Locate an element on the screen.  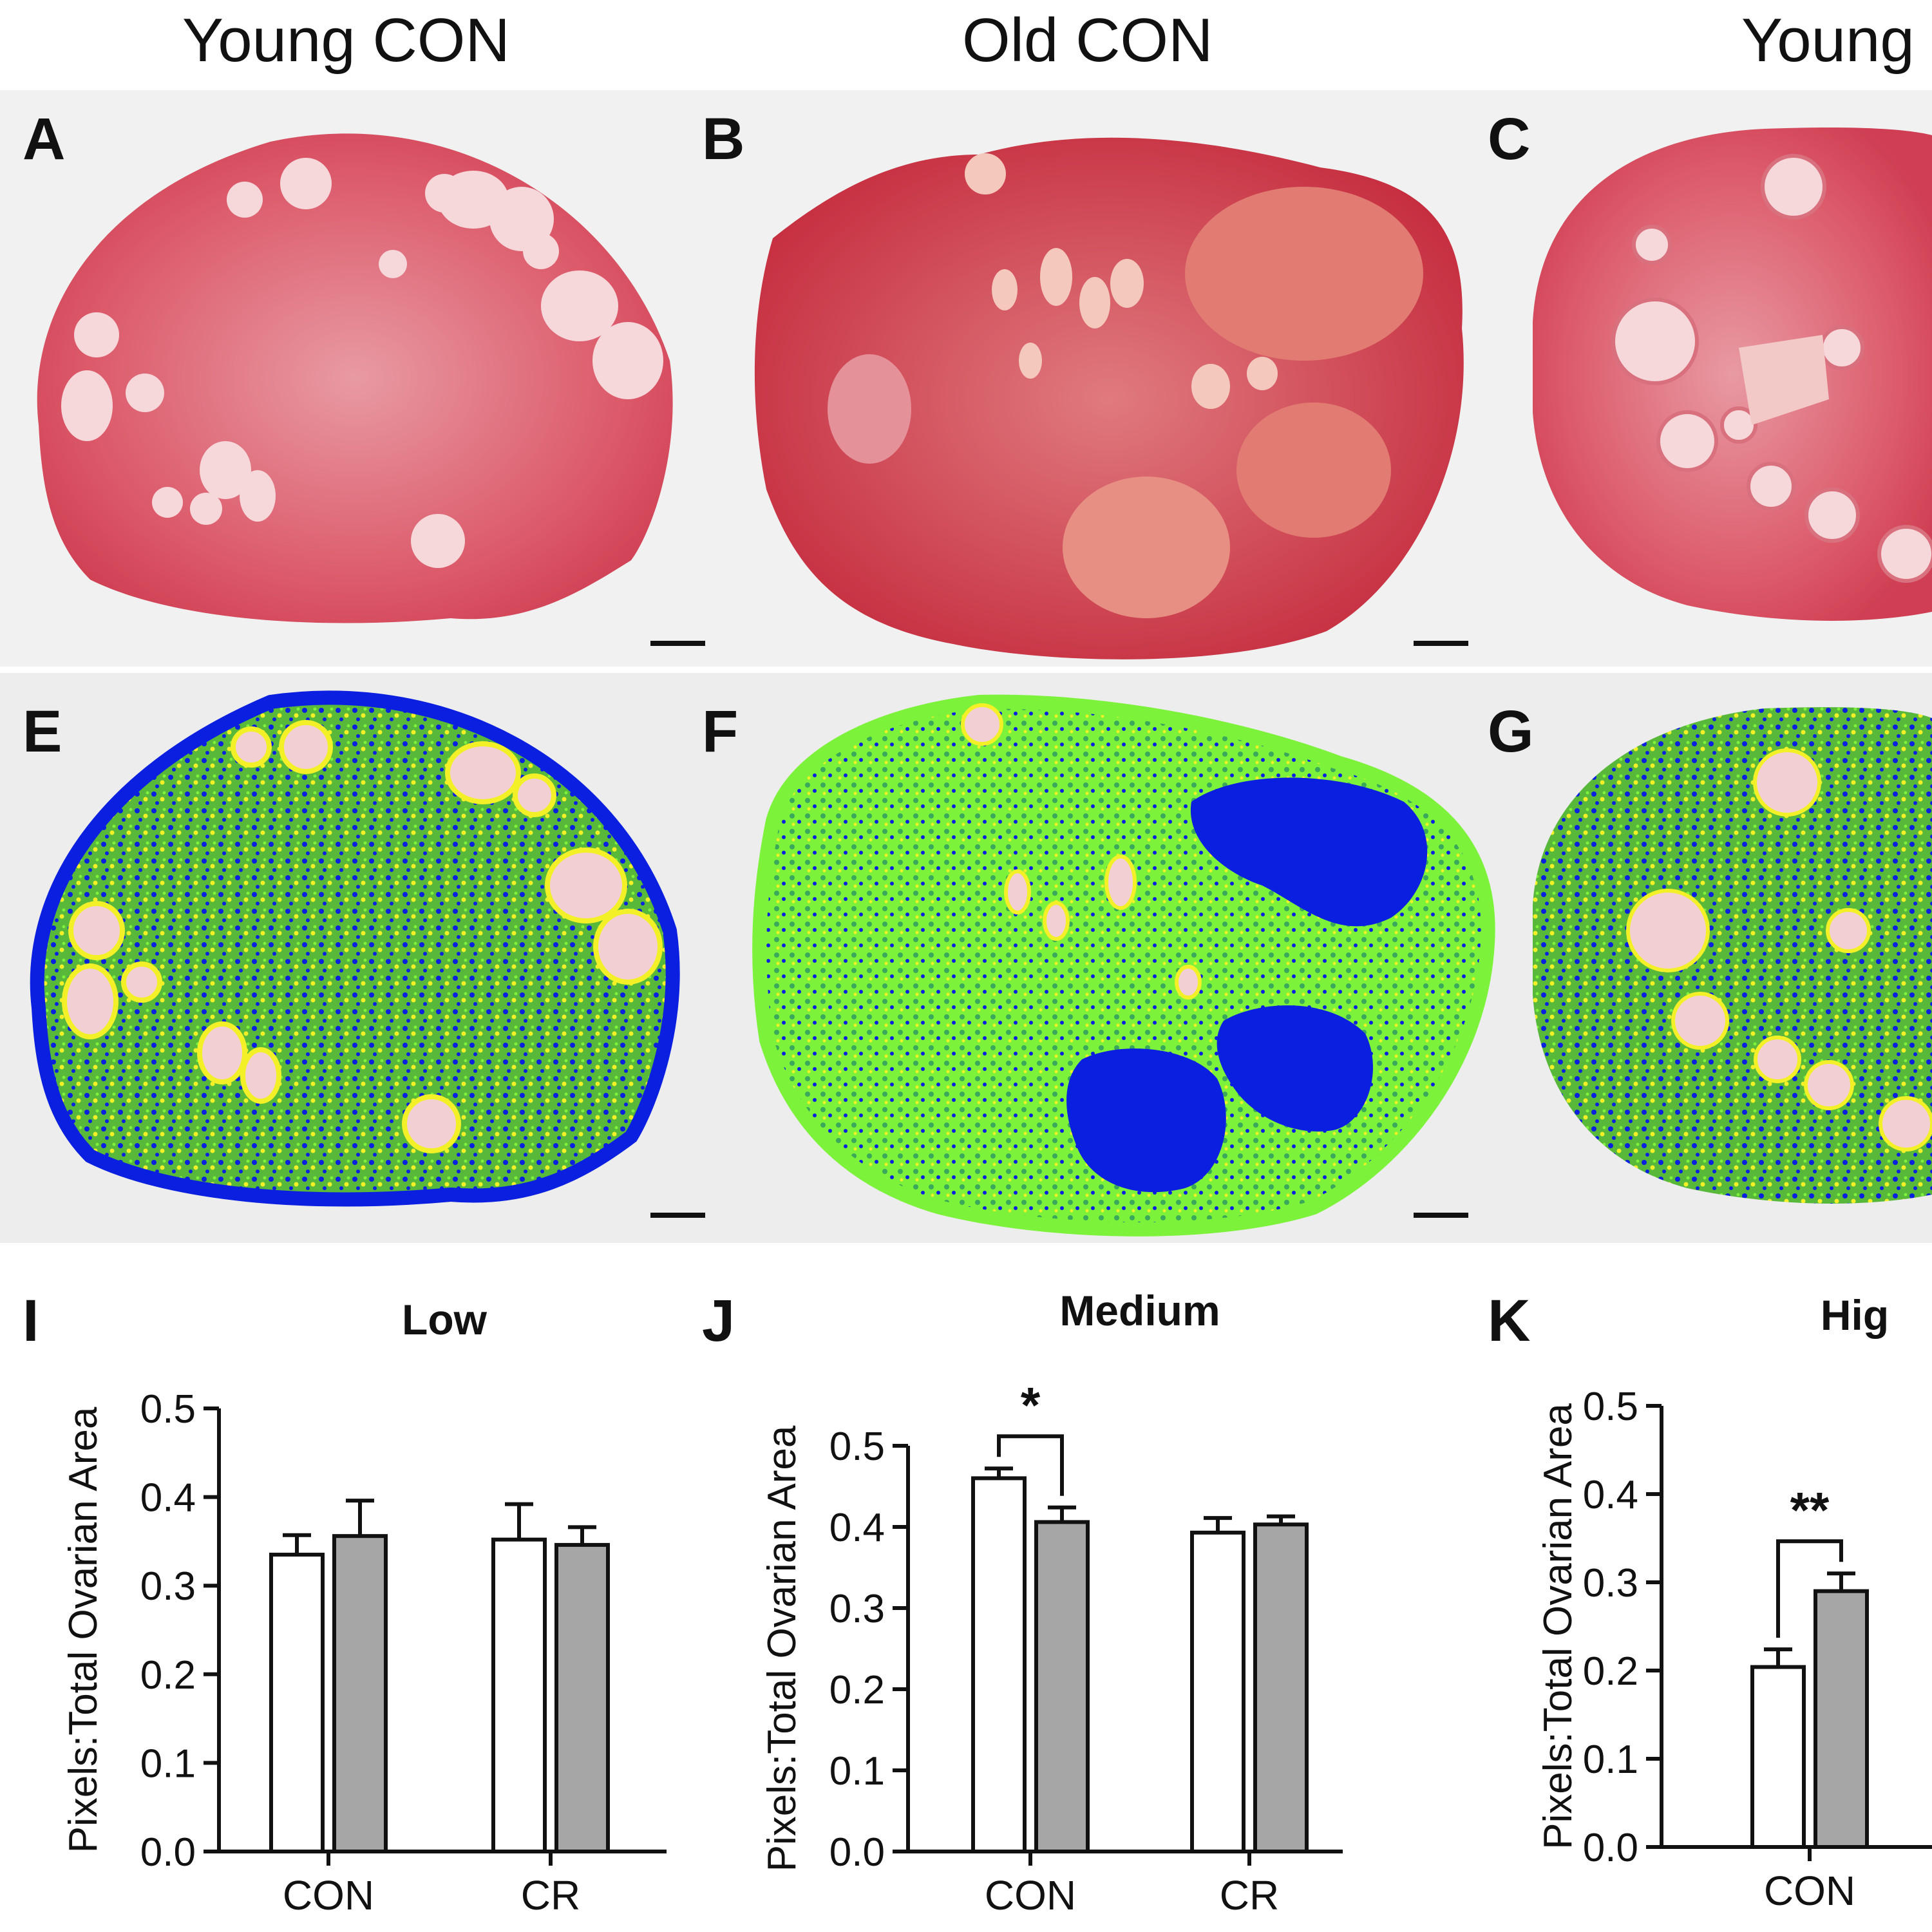
panel-letter-j: J is located at coordinates (718, 1321).